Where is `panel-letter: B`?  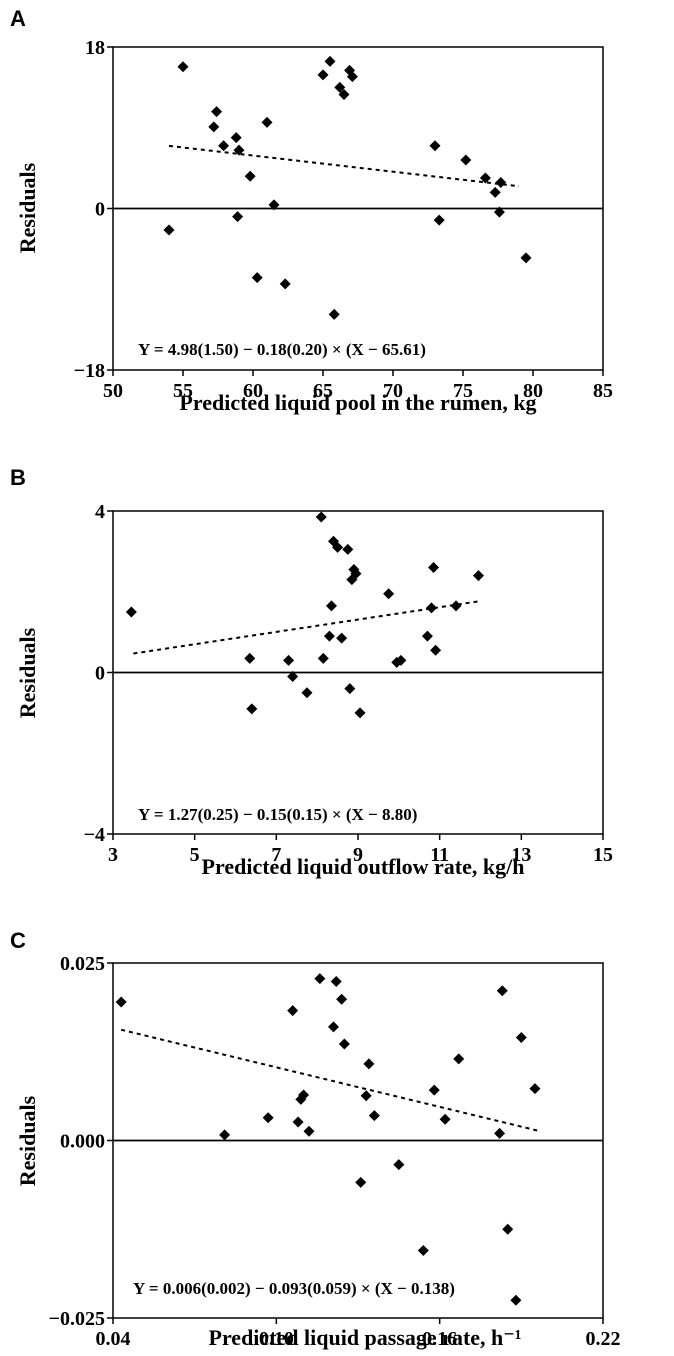
panel-letter: B is located at coordinates (18, 477).